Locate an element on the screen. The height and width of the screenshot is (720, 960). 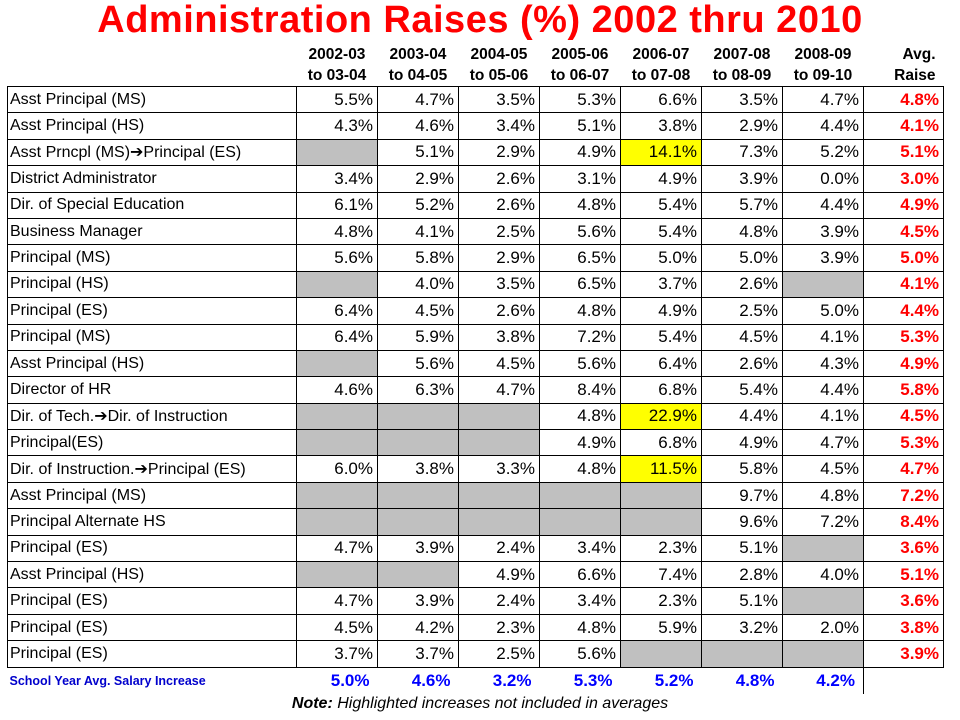
row-label: Dir. of Instruction.➔Principal (ES) is located at coordinates (152, 469).